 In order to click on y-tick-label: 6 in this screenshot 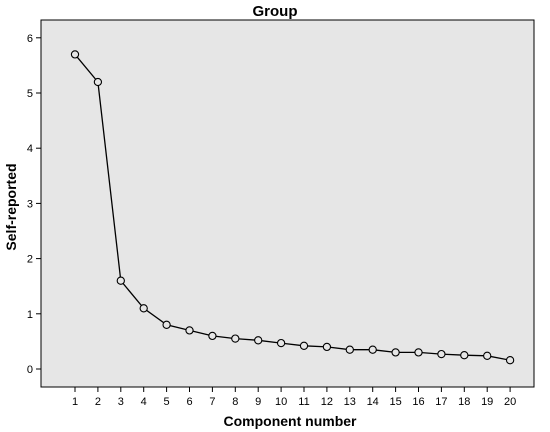, I will do `click(30, 39)`.